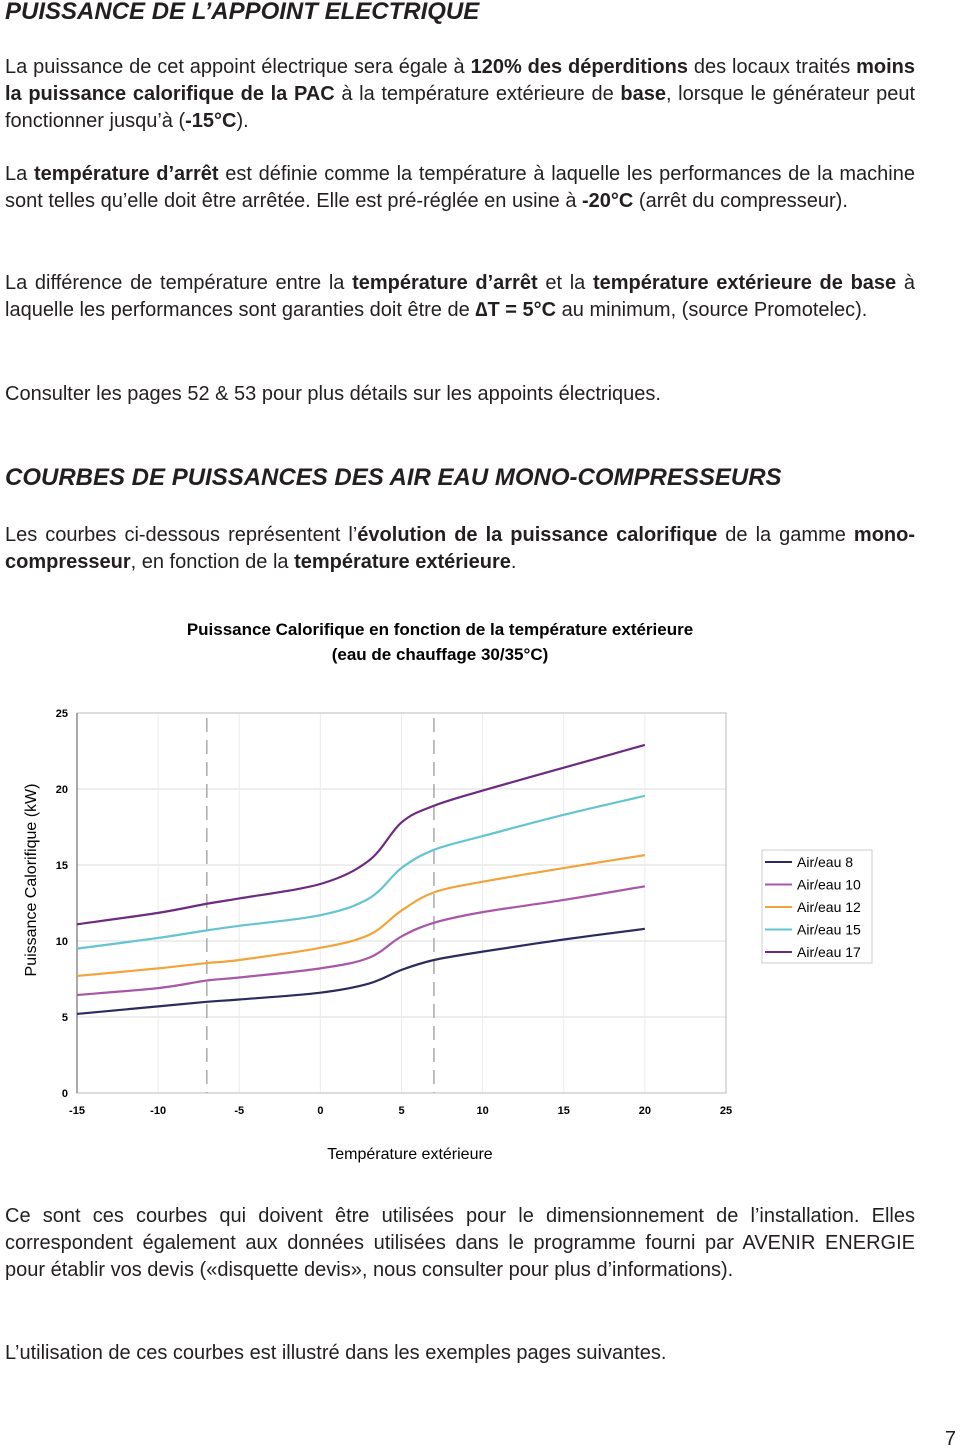 The height and width of the screenshot is (1451, 960). What do you see at coordinates (62, 714) in the screenshot?
I see `y-tick-label: 25` at bounding box center [62, 714].